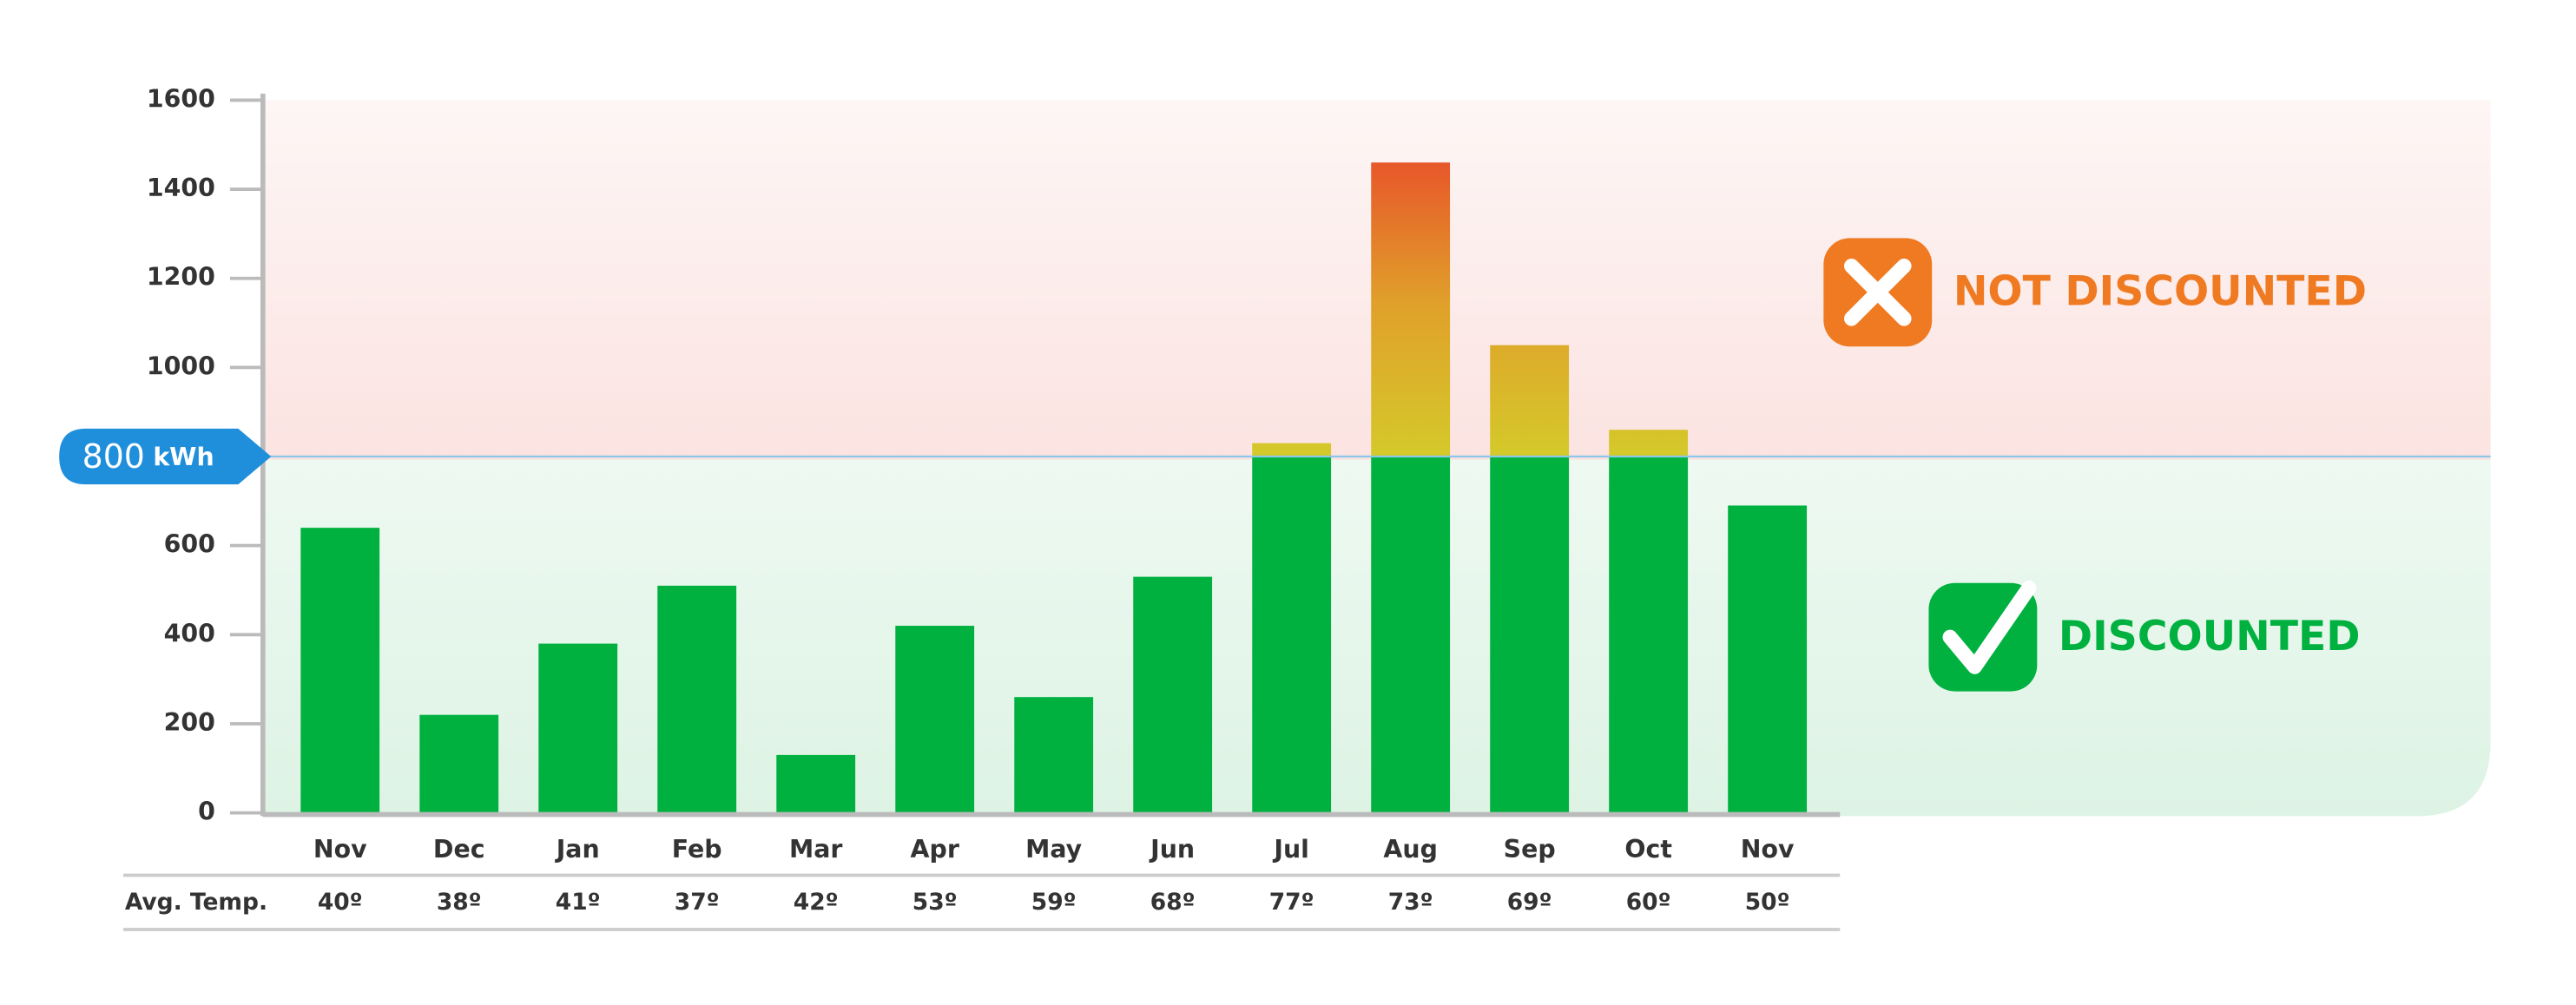 This screenshot has width=2576, height=1005. What do you see at coordinates (1290, 849) in the screenshot?
I see `x-tick-label: Jul` at bounding box center [1290, 849].